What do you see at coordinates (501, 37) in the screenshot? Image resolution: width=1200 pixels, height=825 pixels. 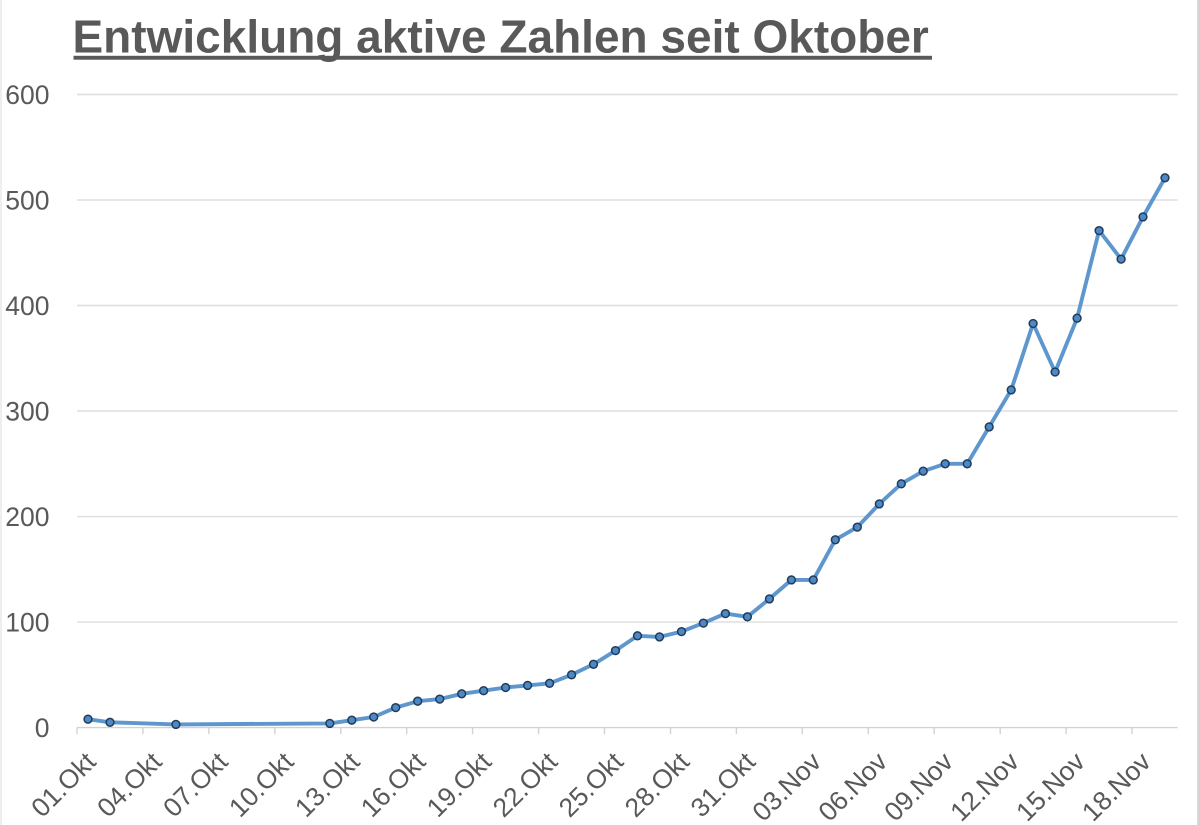 I see `svg-text:Entwicklung aktive Zahlen seit: Entwicklung aktive Zahlen seit Oktober` at bounding box center [501, 37].